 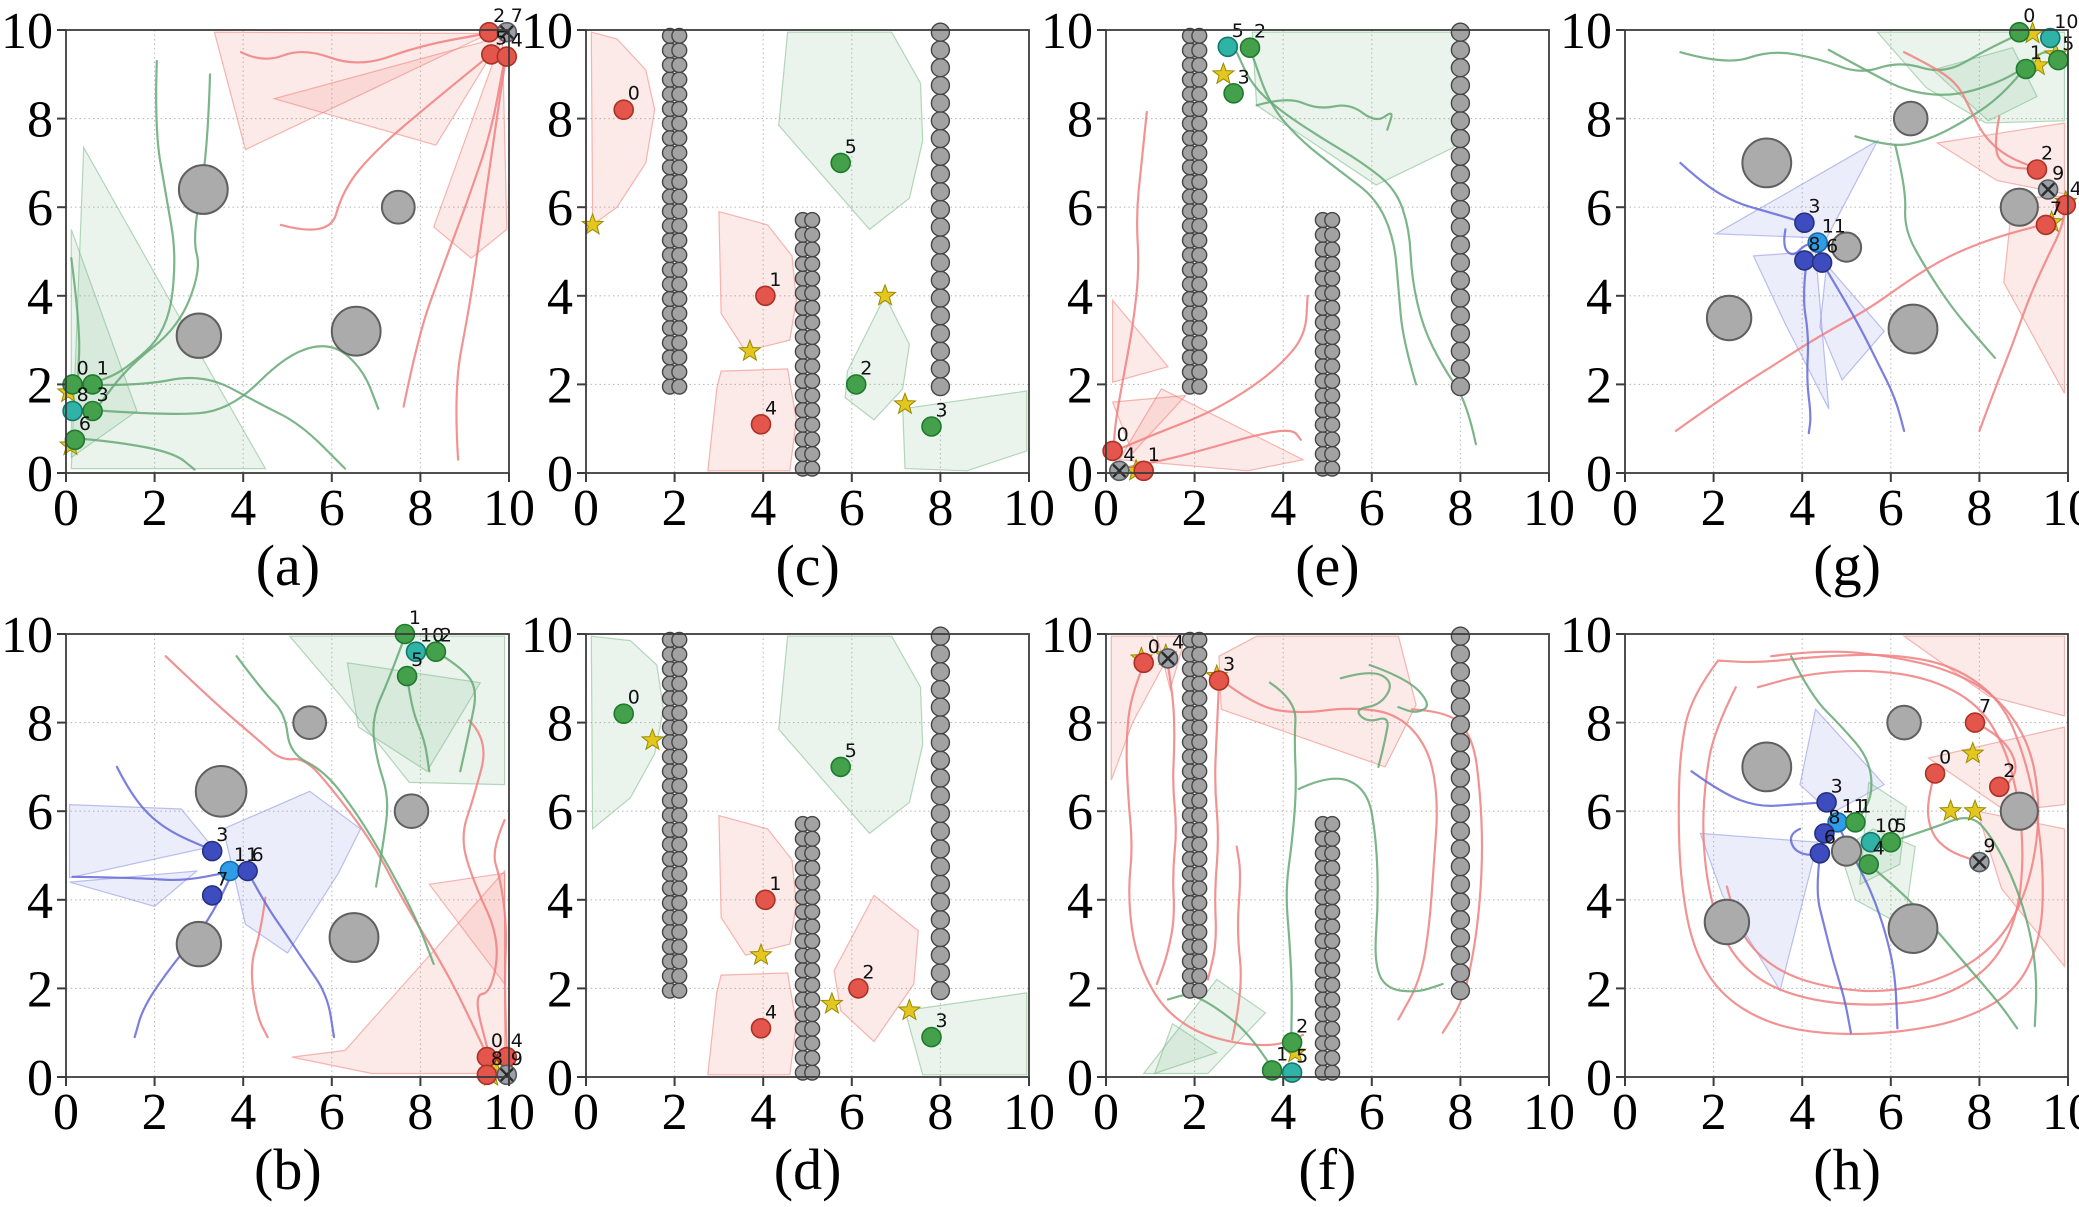 I want to click on subplot-f: 0 4 3 2 1 5 0 0 2 2 4 4 6 6 8 8 10 10 (f), so click(x=1307, y=905).